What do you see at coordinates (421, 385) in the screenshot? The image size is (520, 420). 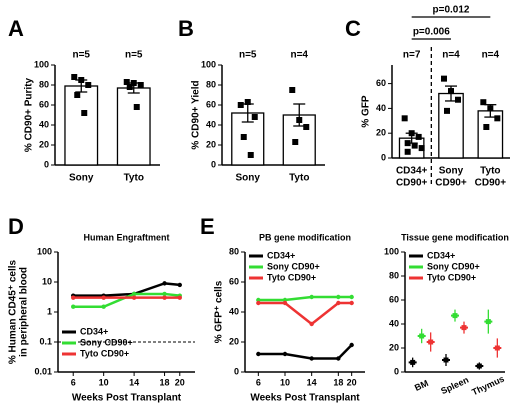 I see `x-tick-label: BM` at bounding box center [421, 385].